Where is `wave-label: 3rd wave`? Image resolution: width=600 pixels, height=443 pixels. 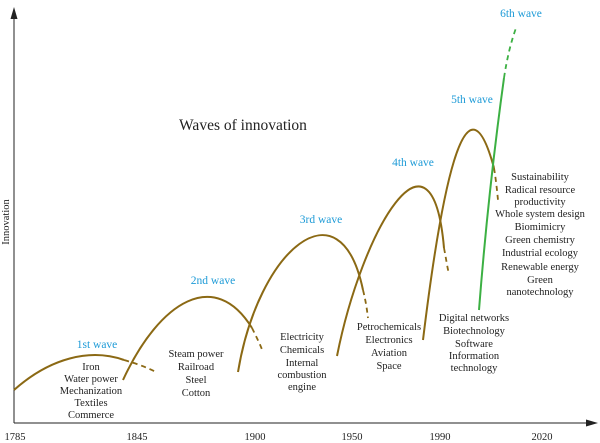
wave-label: 3rd wave is located at coordinates (321, 220).